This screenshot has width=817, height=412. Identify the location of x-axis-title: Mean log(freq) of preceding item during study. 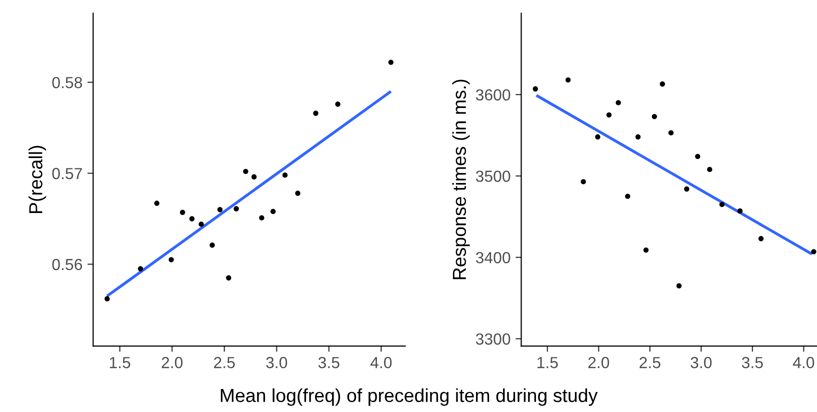
(409, 397).